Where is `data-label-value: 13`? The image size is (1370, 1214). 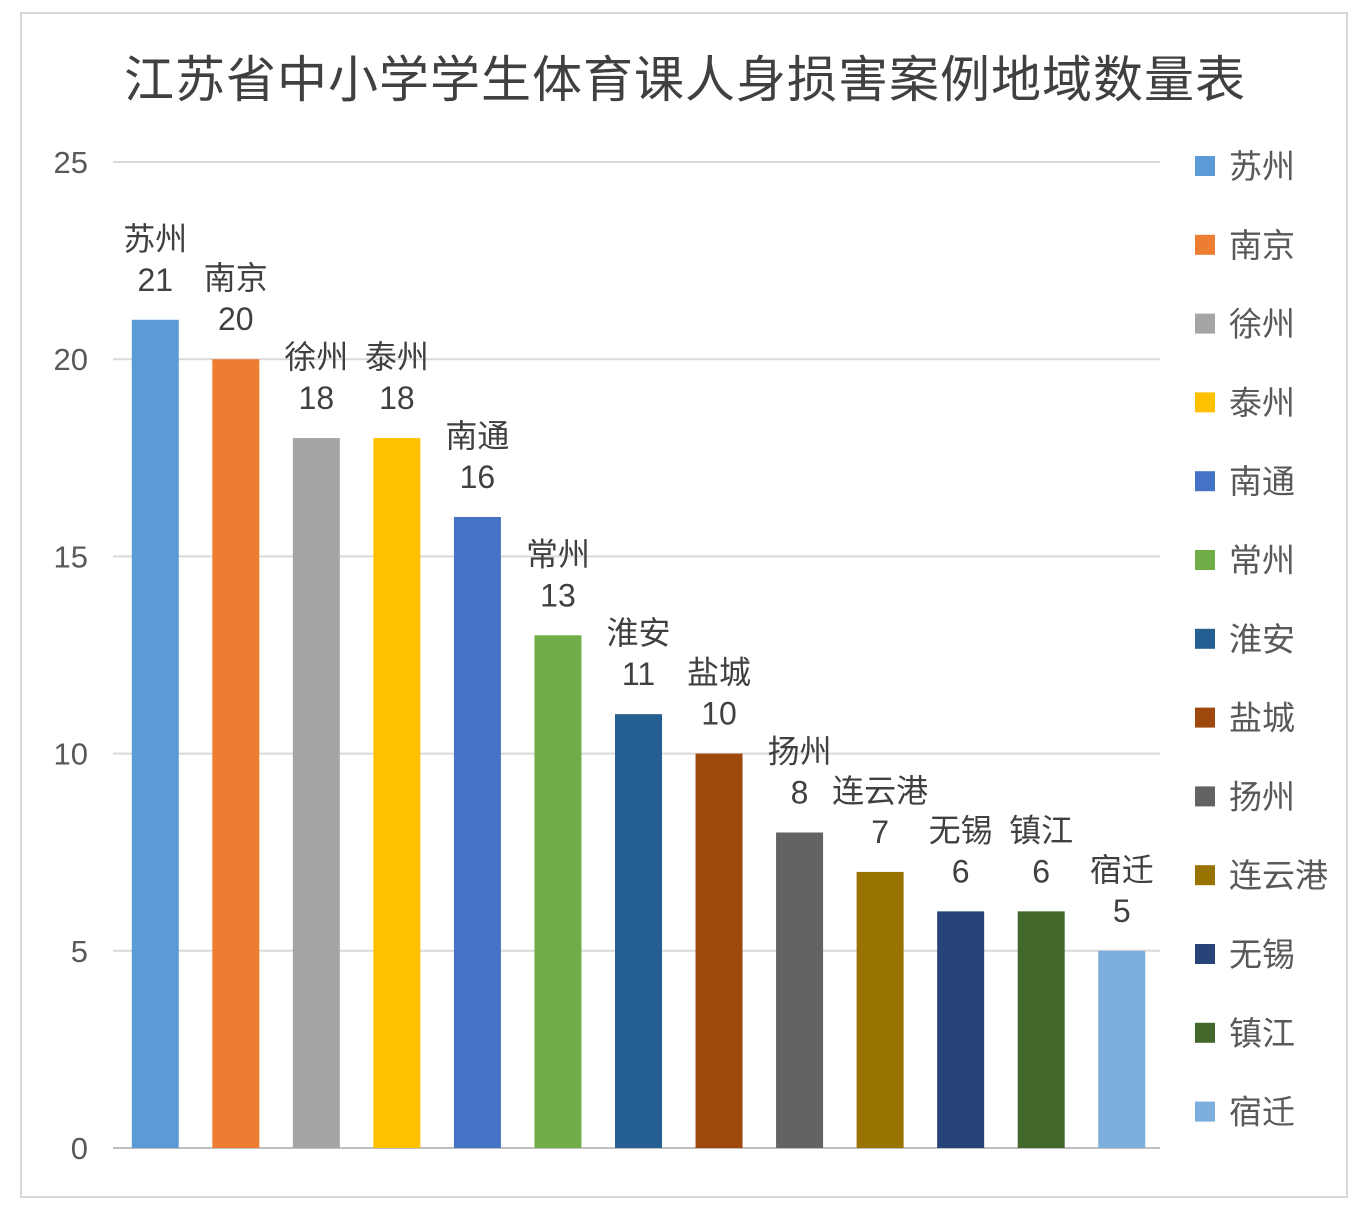
data-label-value: 13 is located at coordinates (558, 595).